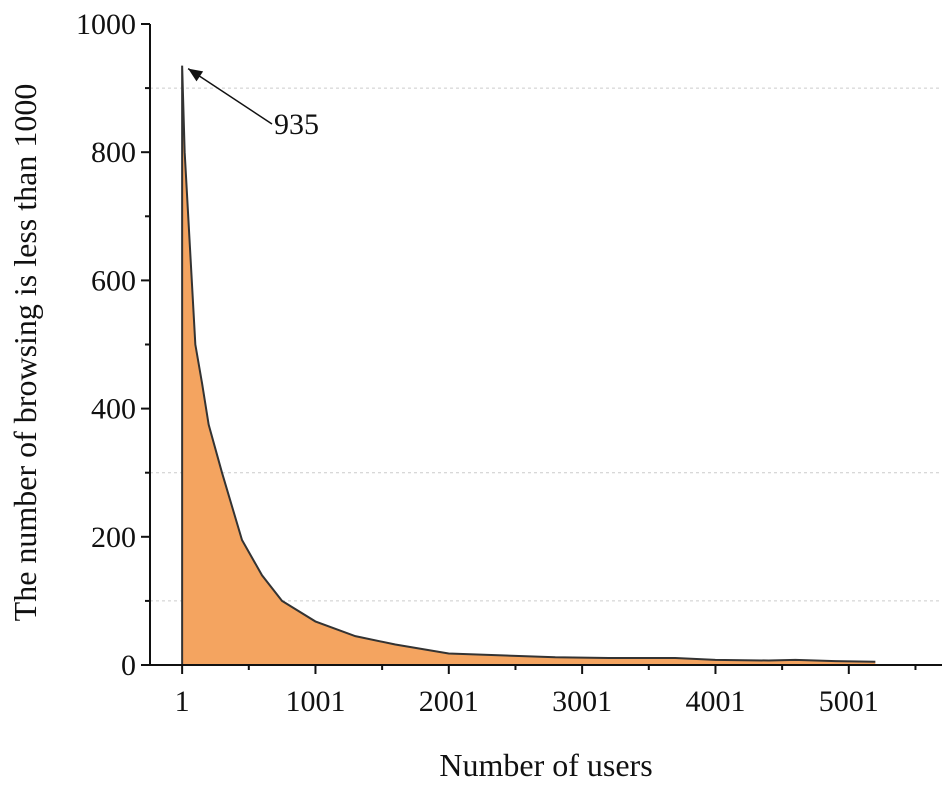 This screenshot has height=787, width=946. I want to click on y-axis-title: The number of browsing is less than 1000, so click(25, 353).